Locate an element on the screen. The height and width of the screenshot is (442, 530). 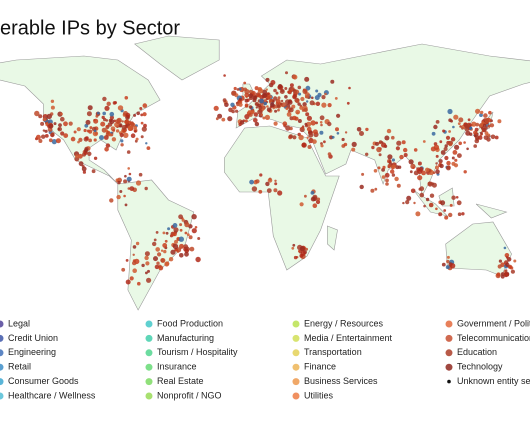
legend-label: Credit Union is located at coordinates (33, 338).